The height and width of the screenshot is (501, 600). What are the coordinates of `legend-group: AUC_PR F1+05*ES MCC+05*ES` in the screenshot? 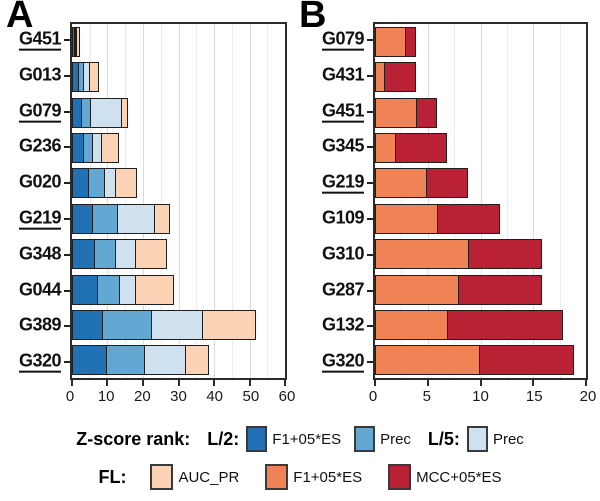 It's located at (326, 477).